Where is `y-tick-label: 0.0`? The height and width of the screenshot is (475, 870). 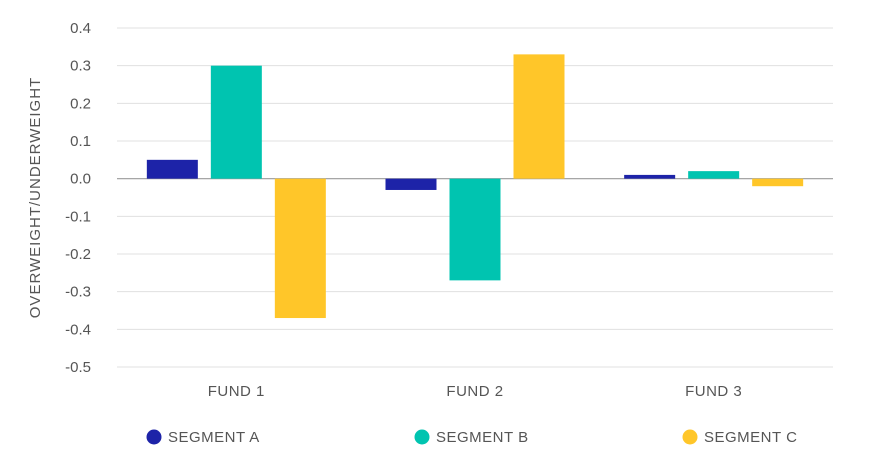
y-tick-label: 0.0 is located at coordinates (80, 179).